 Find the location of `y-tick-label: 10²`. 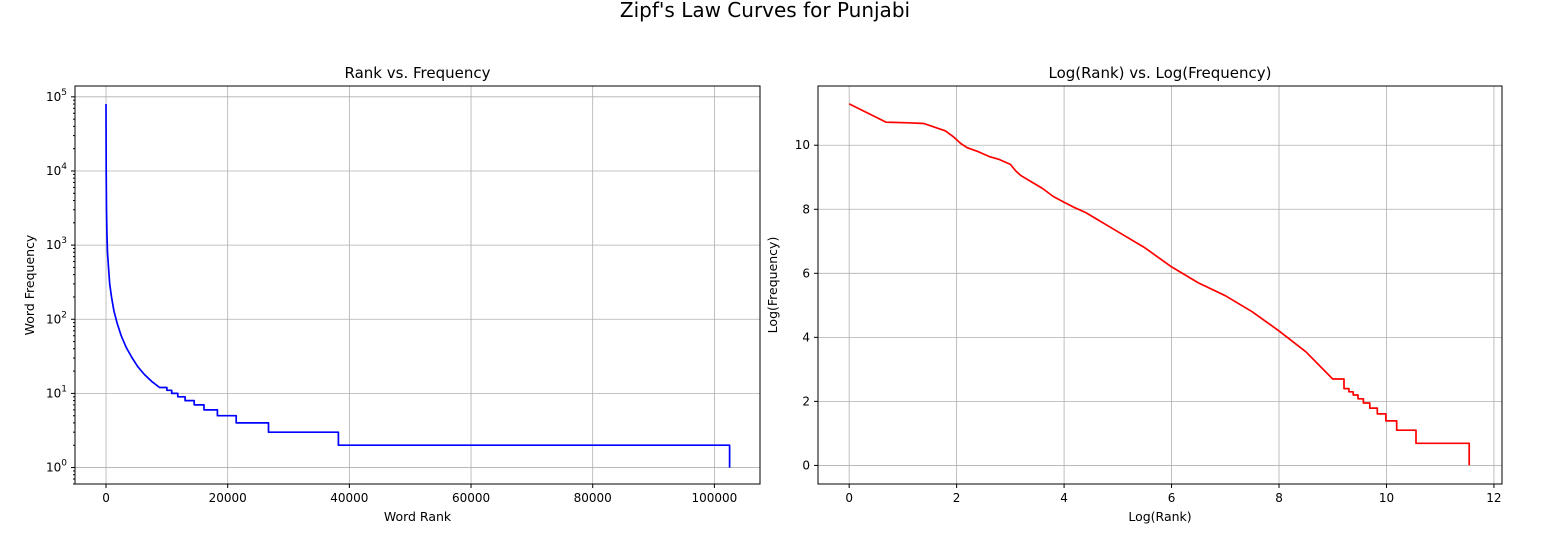

y-tick-label: 10² is located at coordinates (56, 318).